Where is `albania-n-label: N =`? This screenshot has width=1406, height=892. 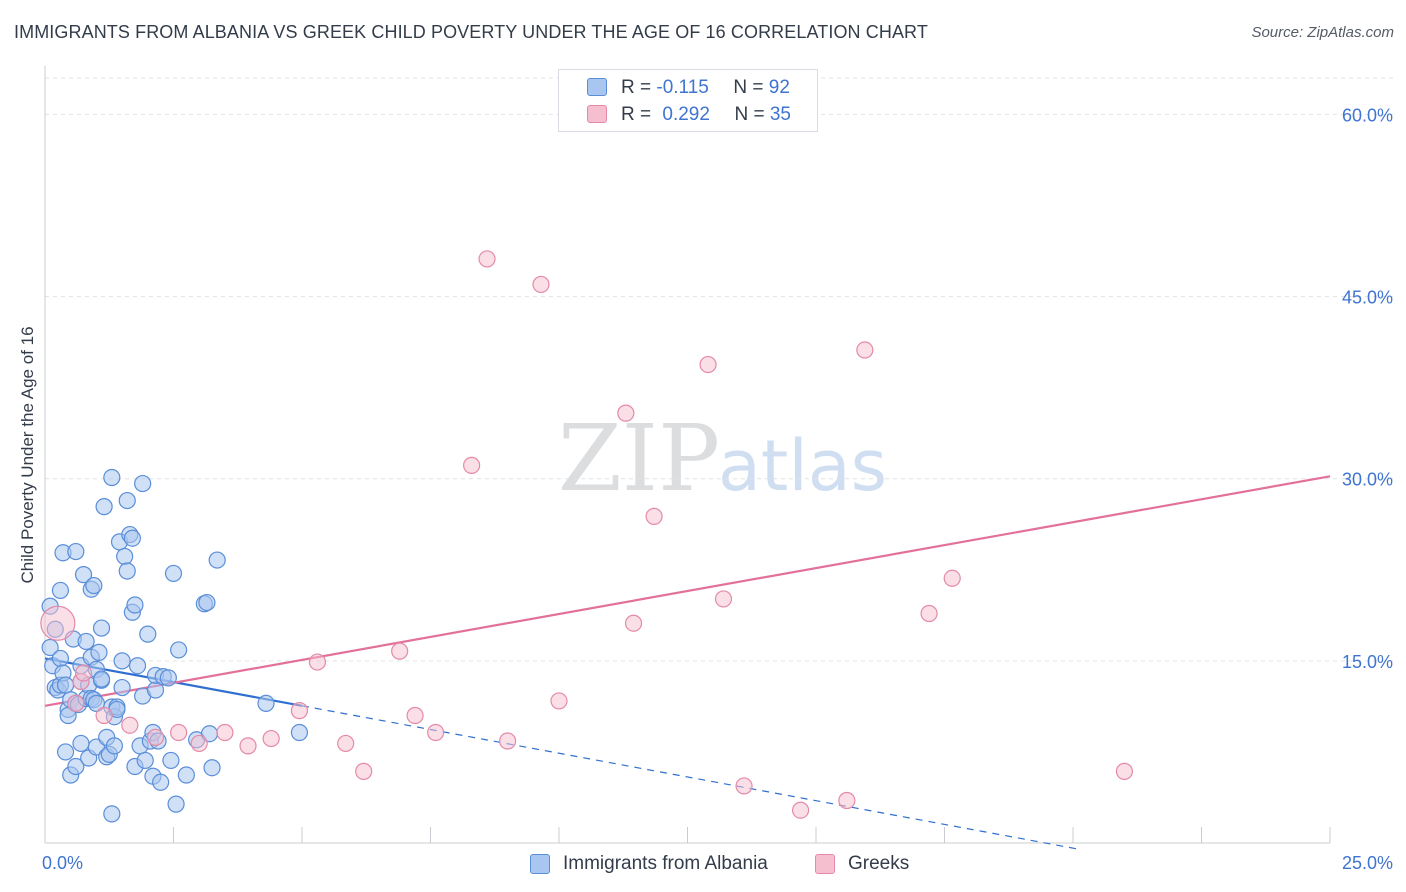 albania-n-label: N = is located at coordinates (751, 87).